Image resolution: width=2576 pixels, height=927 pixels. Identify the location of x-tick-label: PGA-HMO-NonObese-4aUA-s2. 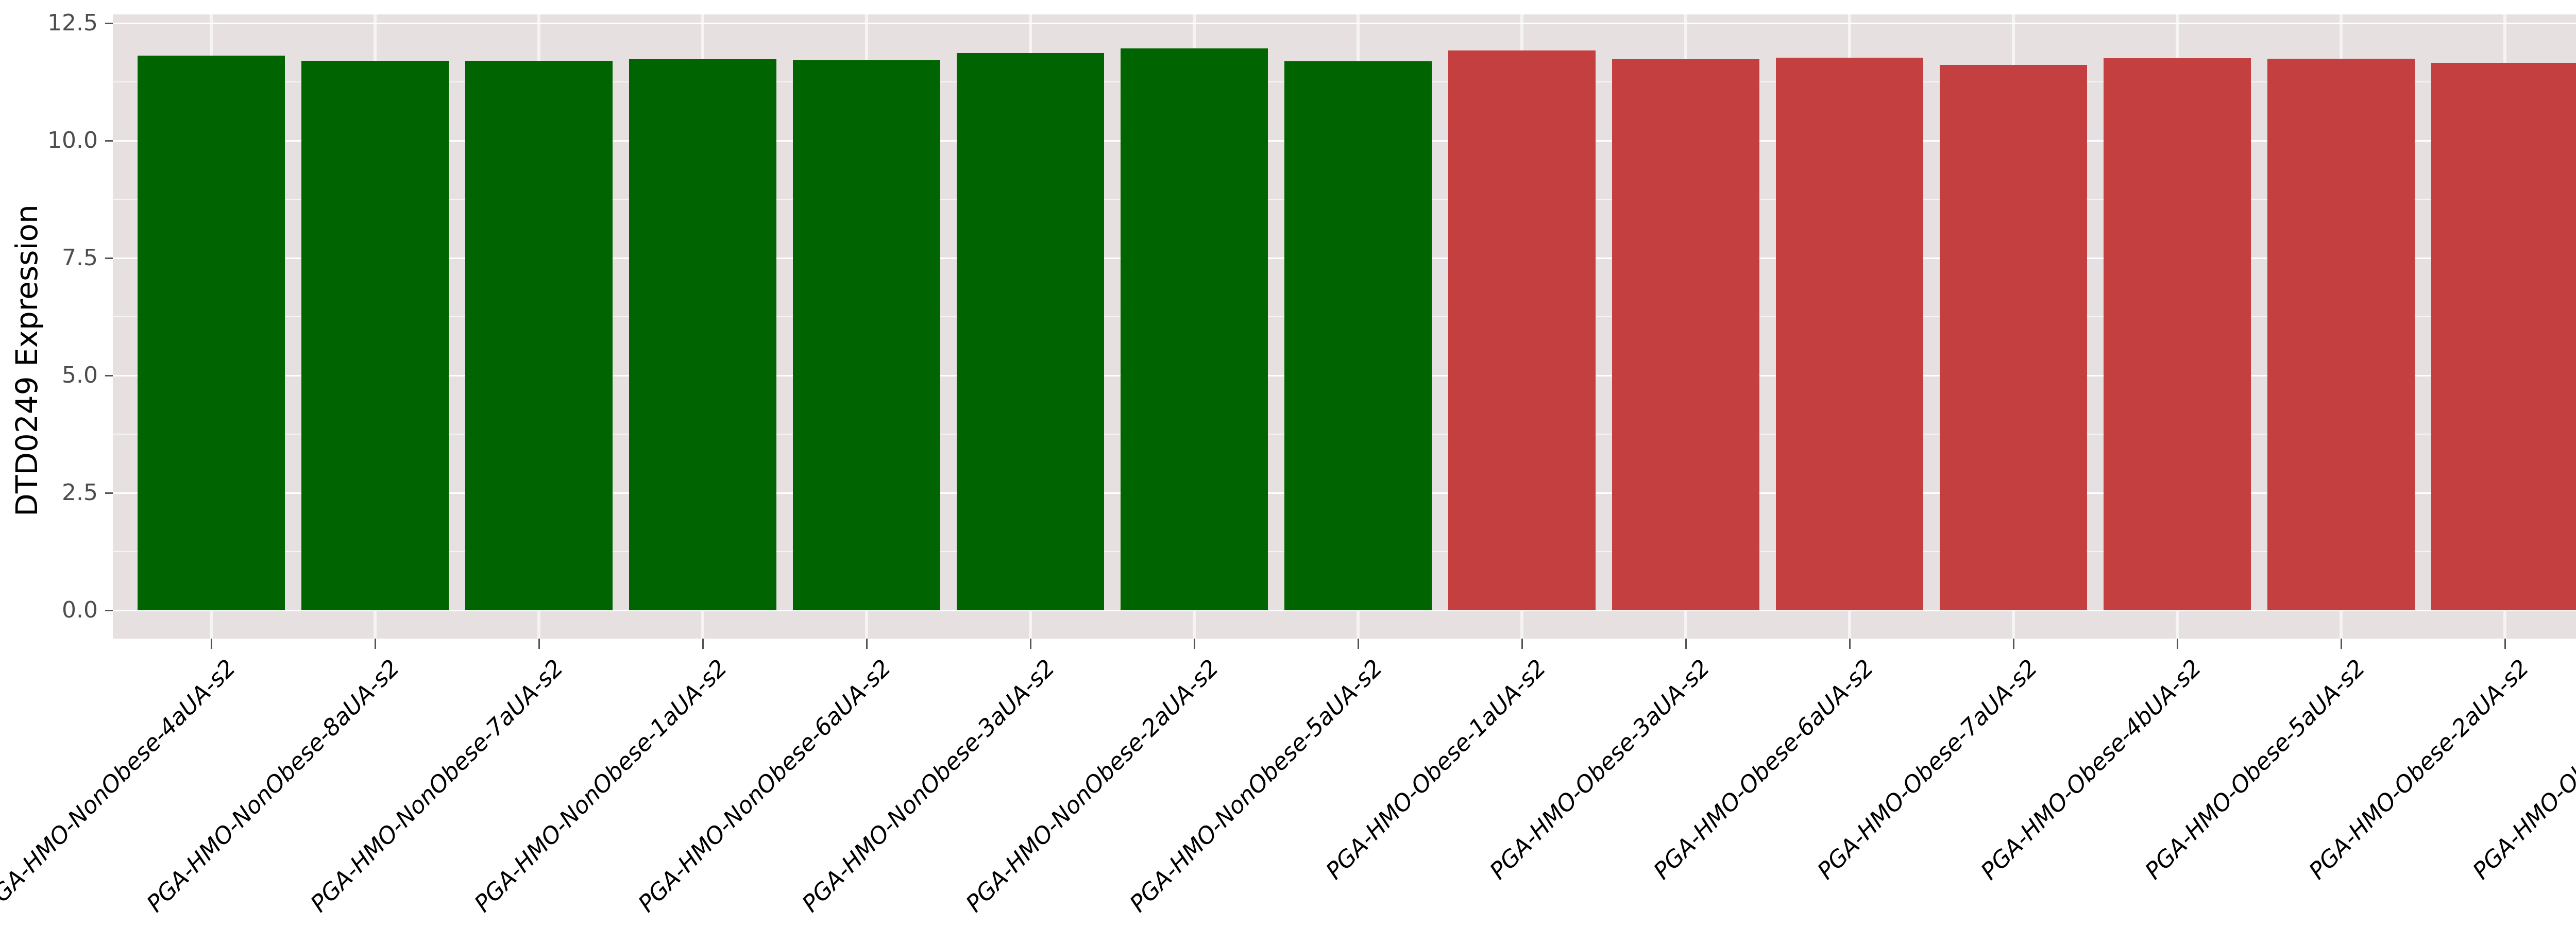
(120, 786).